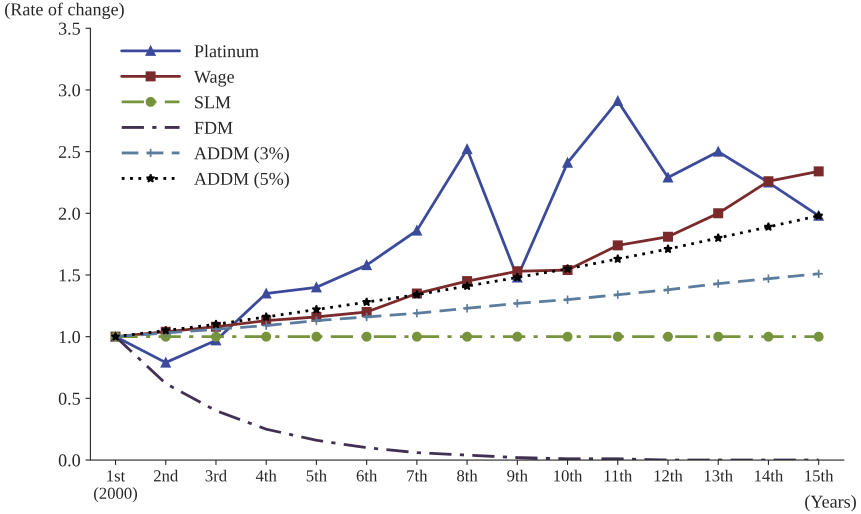 Image resolution: width=861 pixels, height=514 pixels. What do you see at coordinates (830, 503) in the screenshot?
I see `x-axis-title: (Years)` at bounding box center [830, 503].